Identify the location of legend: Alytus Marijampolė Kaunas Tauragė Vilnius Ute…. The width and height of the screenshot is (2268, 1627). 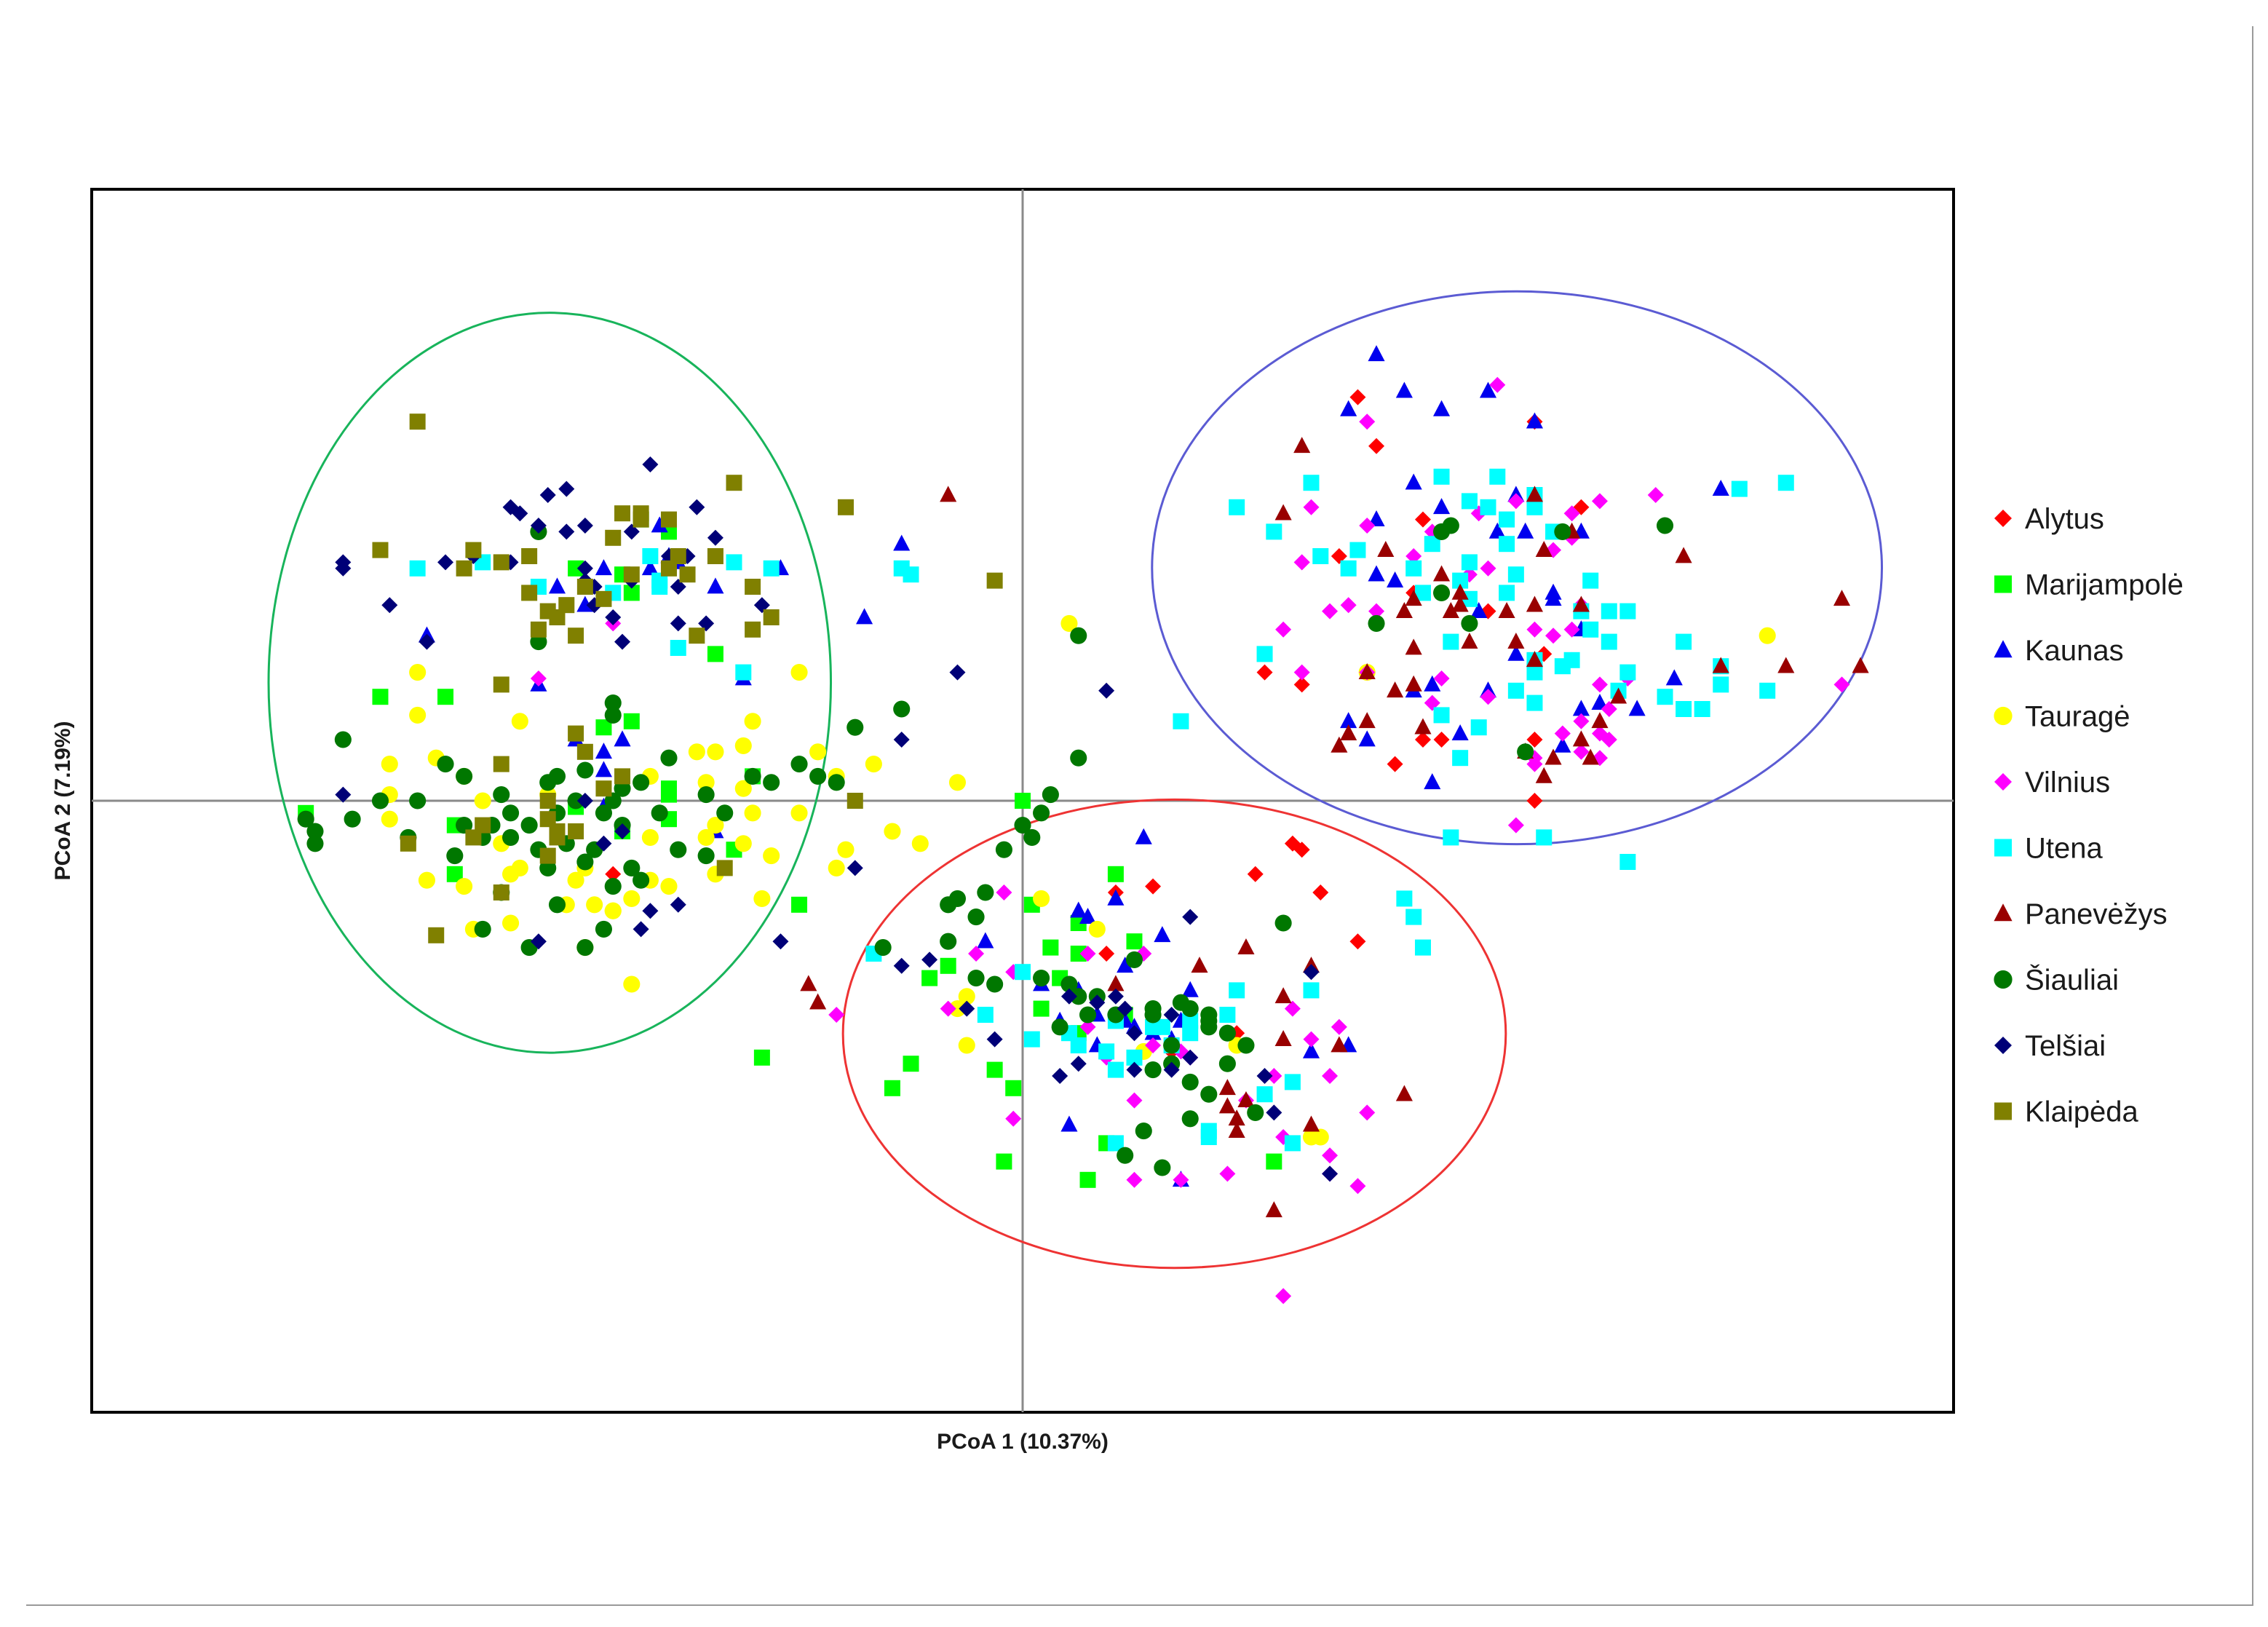
(2089, 816).